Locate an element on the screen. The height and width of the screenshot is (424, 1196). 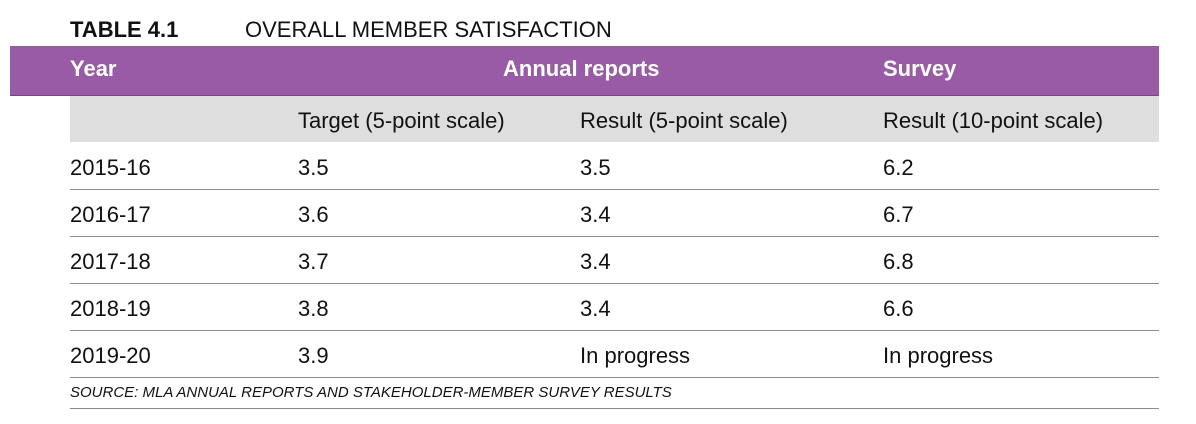
header-year: Year is located at coordinates (93, 68).